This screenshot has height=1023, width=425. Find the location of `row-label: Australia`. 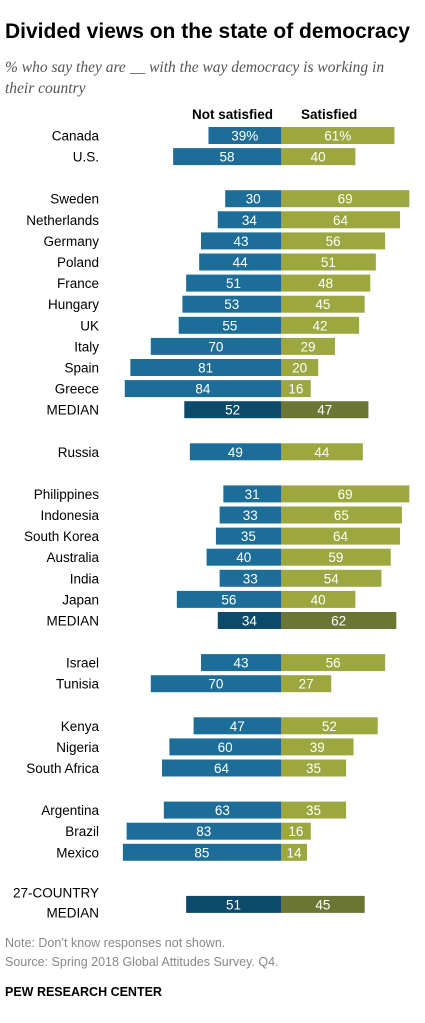

row-label: Australia is located at coordinates (72, 557).